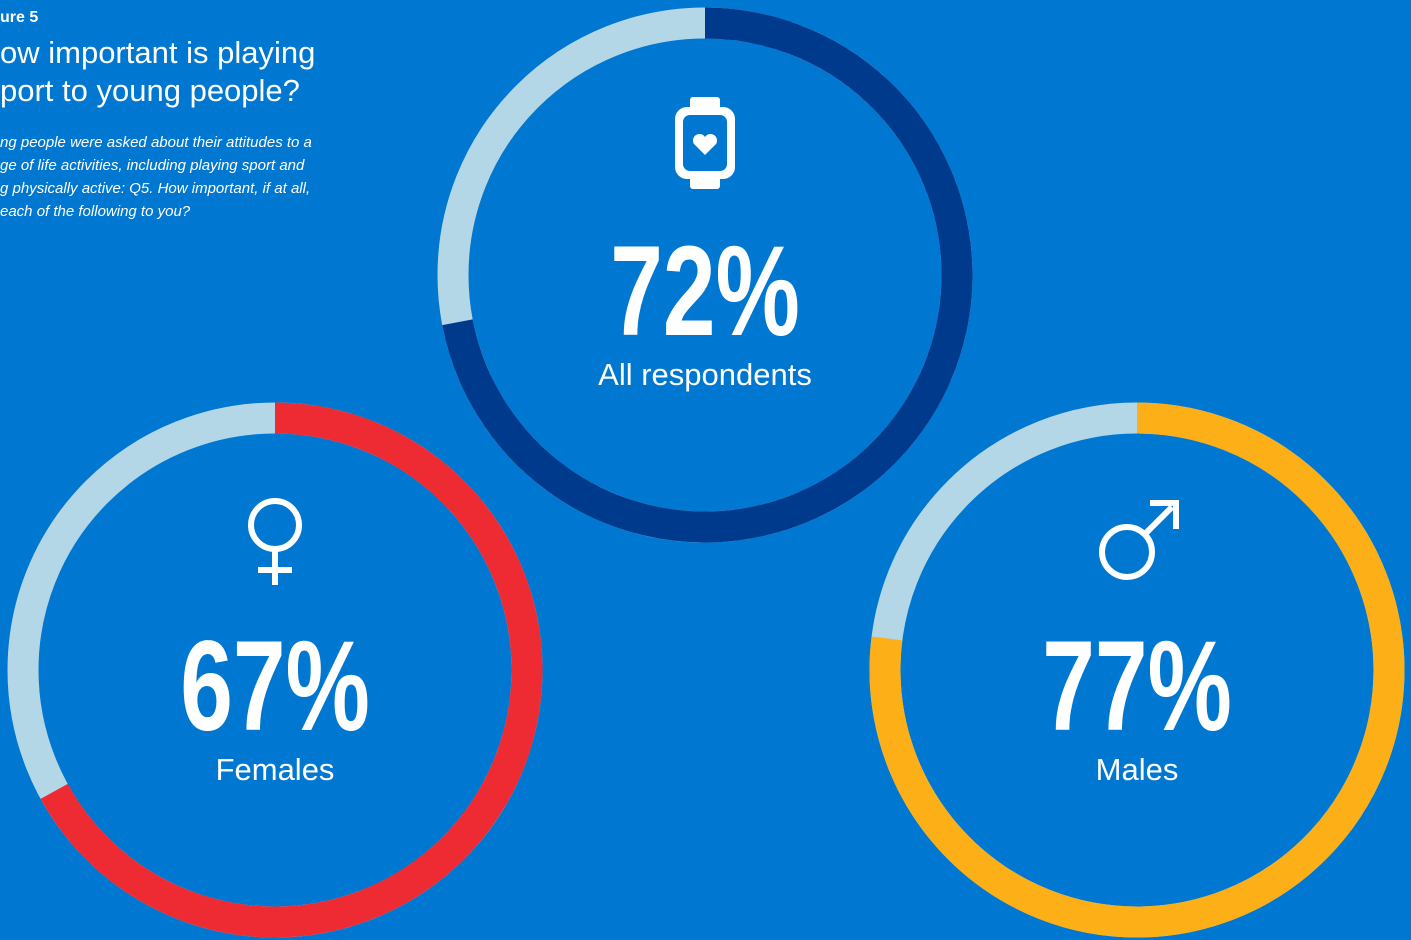 The width and height of the screenshot is (1411, 940). Describe the element at coordinates (705, 290) in the screenshot. I see `value-label: 72%` at that location.